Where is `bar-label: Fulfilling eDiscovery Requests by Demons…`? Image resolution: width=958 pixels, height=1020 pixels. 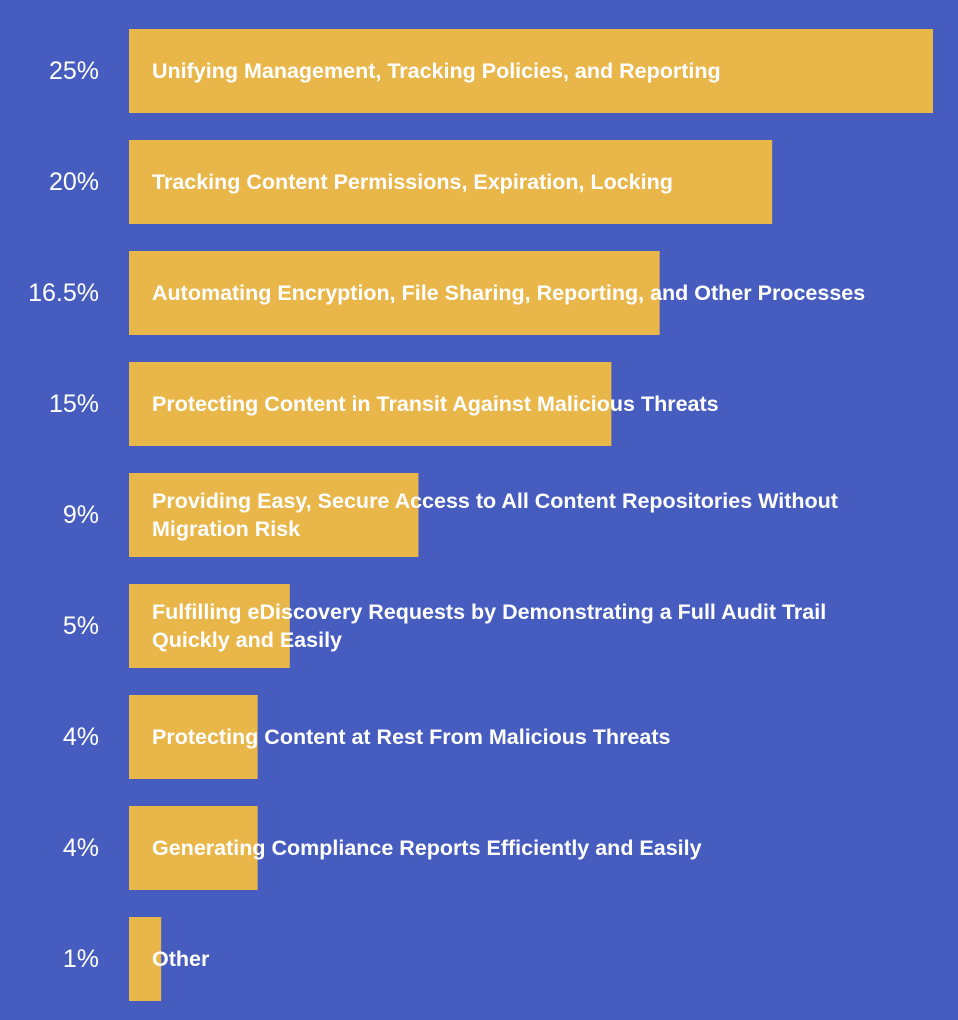
bar-label: Fulfilling eDiscovery Requests by Demons… is located at coordinates (489, 612).